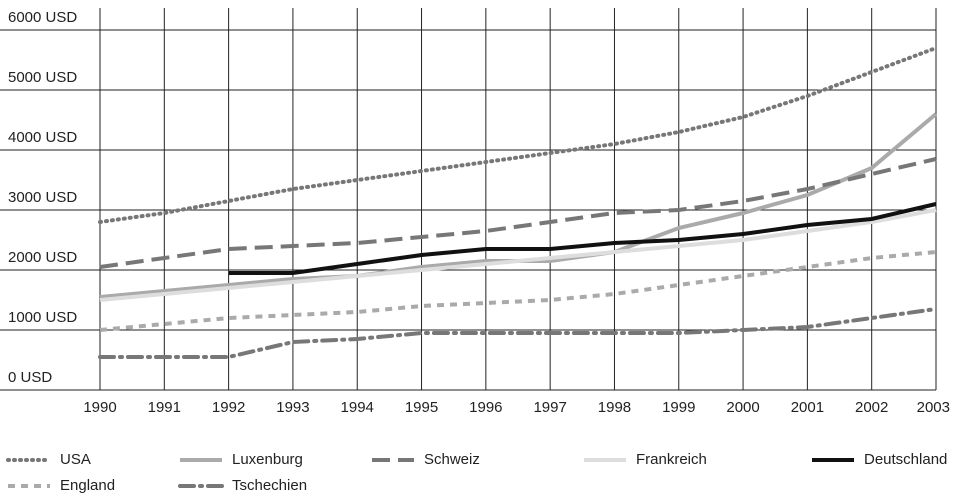 The height and width of the screenshot is (498, 968). I want to click on y-tick-label: 3000 USD, so click(42, 197).